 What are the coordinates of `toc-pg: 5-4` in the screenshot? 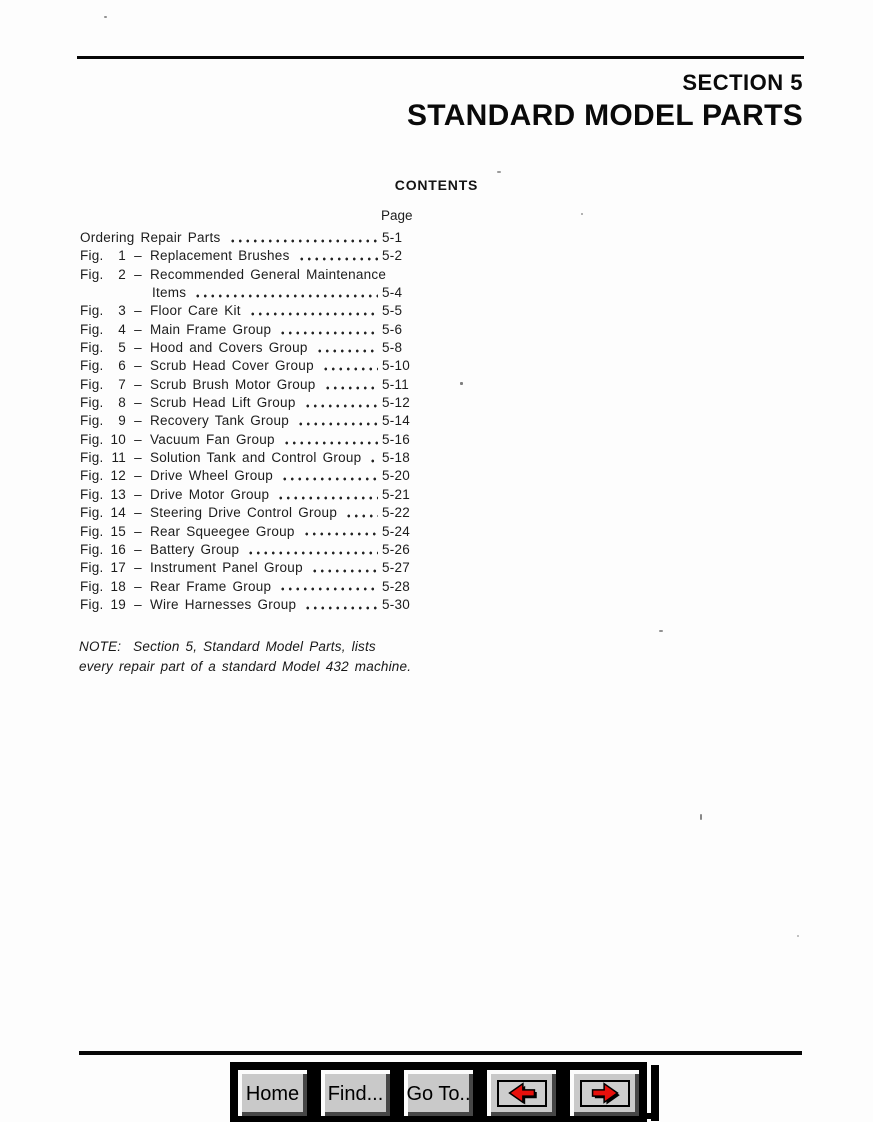 It's located at (392, 293).